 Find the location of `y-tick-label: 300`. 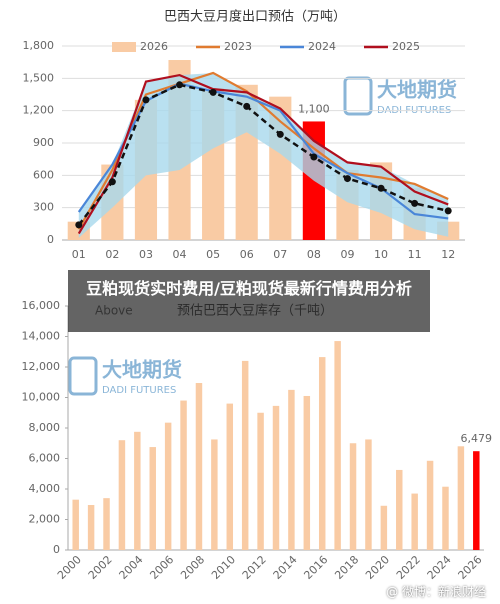

y-tick-label: 300 is located at coordinates (43, 207).